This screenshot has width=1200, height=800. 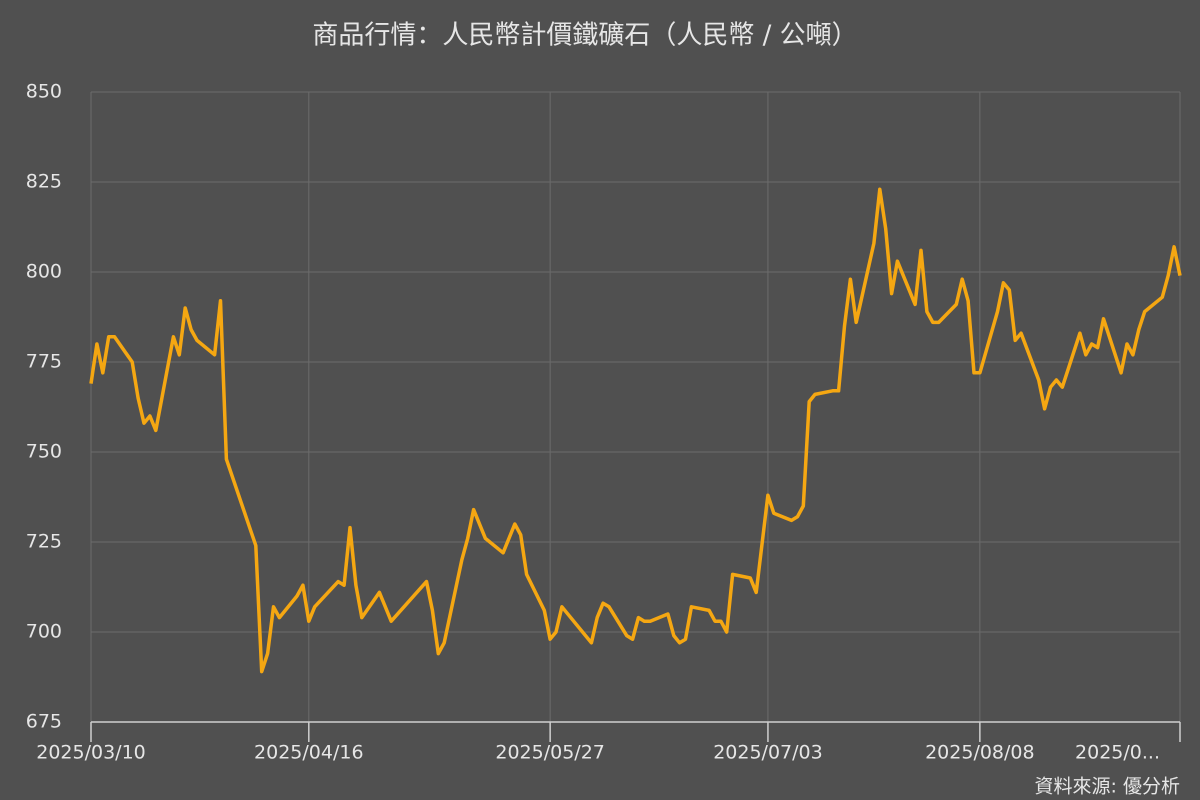 I want to click on y-tick-label: 850, so click(x=44, y=92).